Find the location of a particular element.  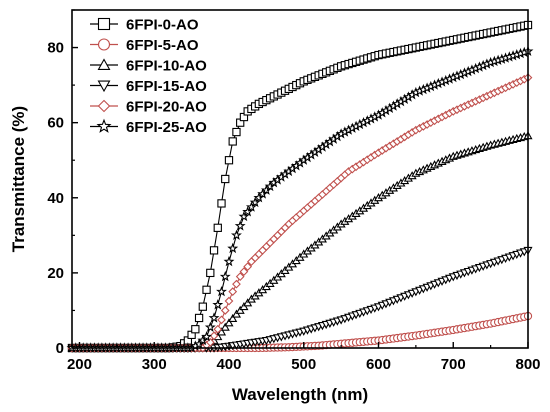

y-tick-label: 60 is located at coordinates (55, 123).